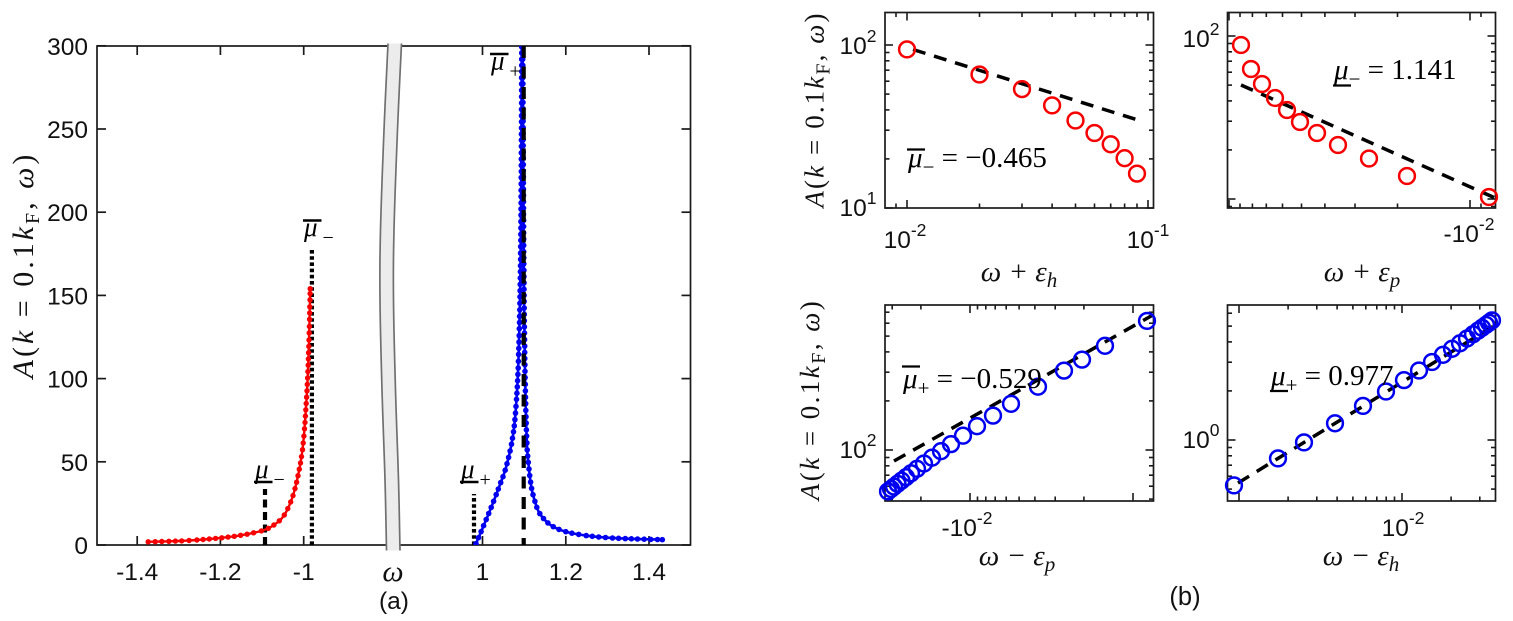  What do you see at coordinates (392, 571) in the screenshot?
I see `svg-text: ω` at bounding box center [392, 571].